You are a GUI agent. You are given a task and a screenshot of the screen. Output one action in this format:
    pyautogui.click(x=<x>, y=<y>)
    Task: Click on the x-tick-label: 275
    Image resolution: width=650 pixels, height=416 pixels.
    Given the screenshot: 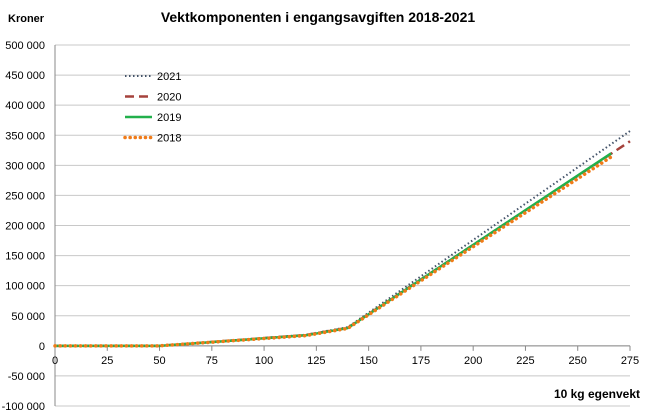 What is the action you would take?
    pyautogui.click(x=630, y=361)
    